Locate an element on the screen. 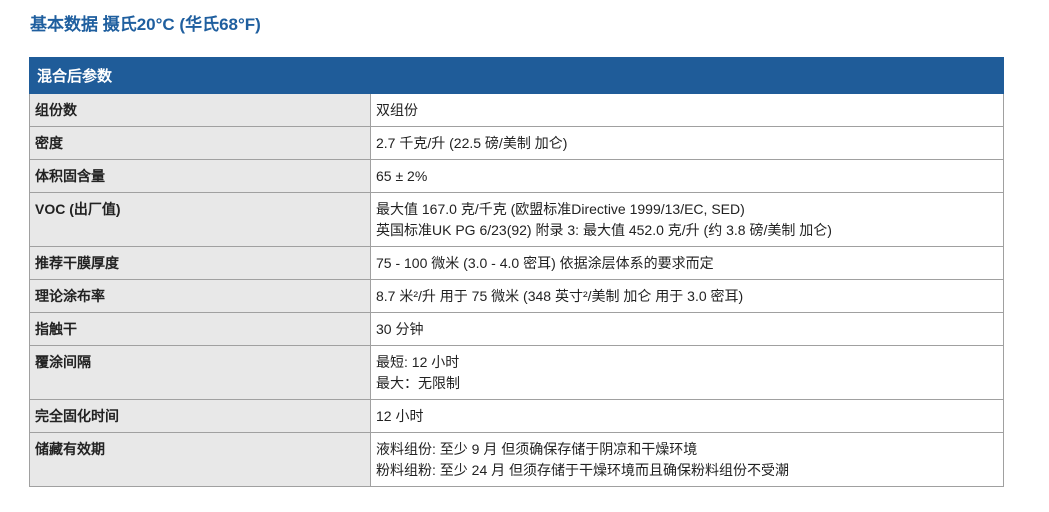 The height and width of the screenshot is (512, 1049). table-row: 体积固含量 65 ± 2% is located at coordinates (516, 176).